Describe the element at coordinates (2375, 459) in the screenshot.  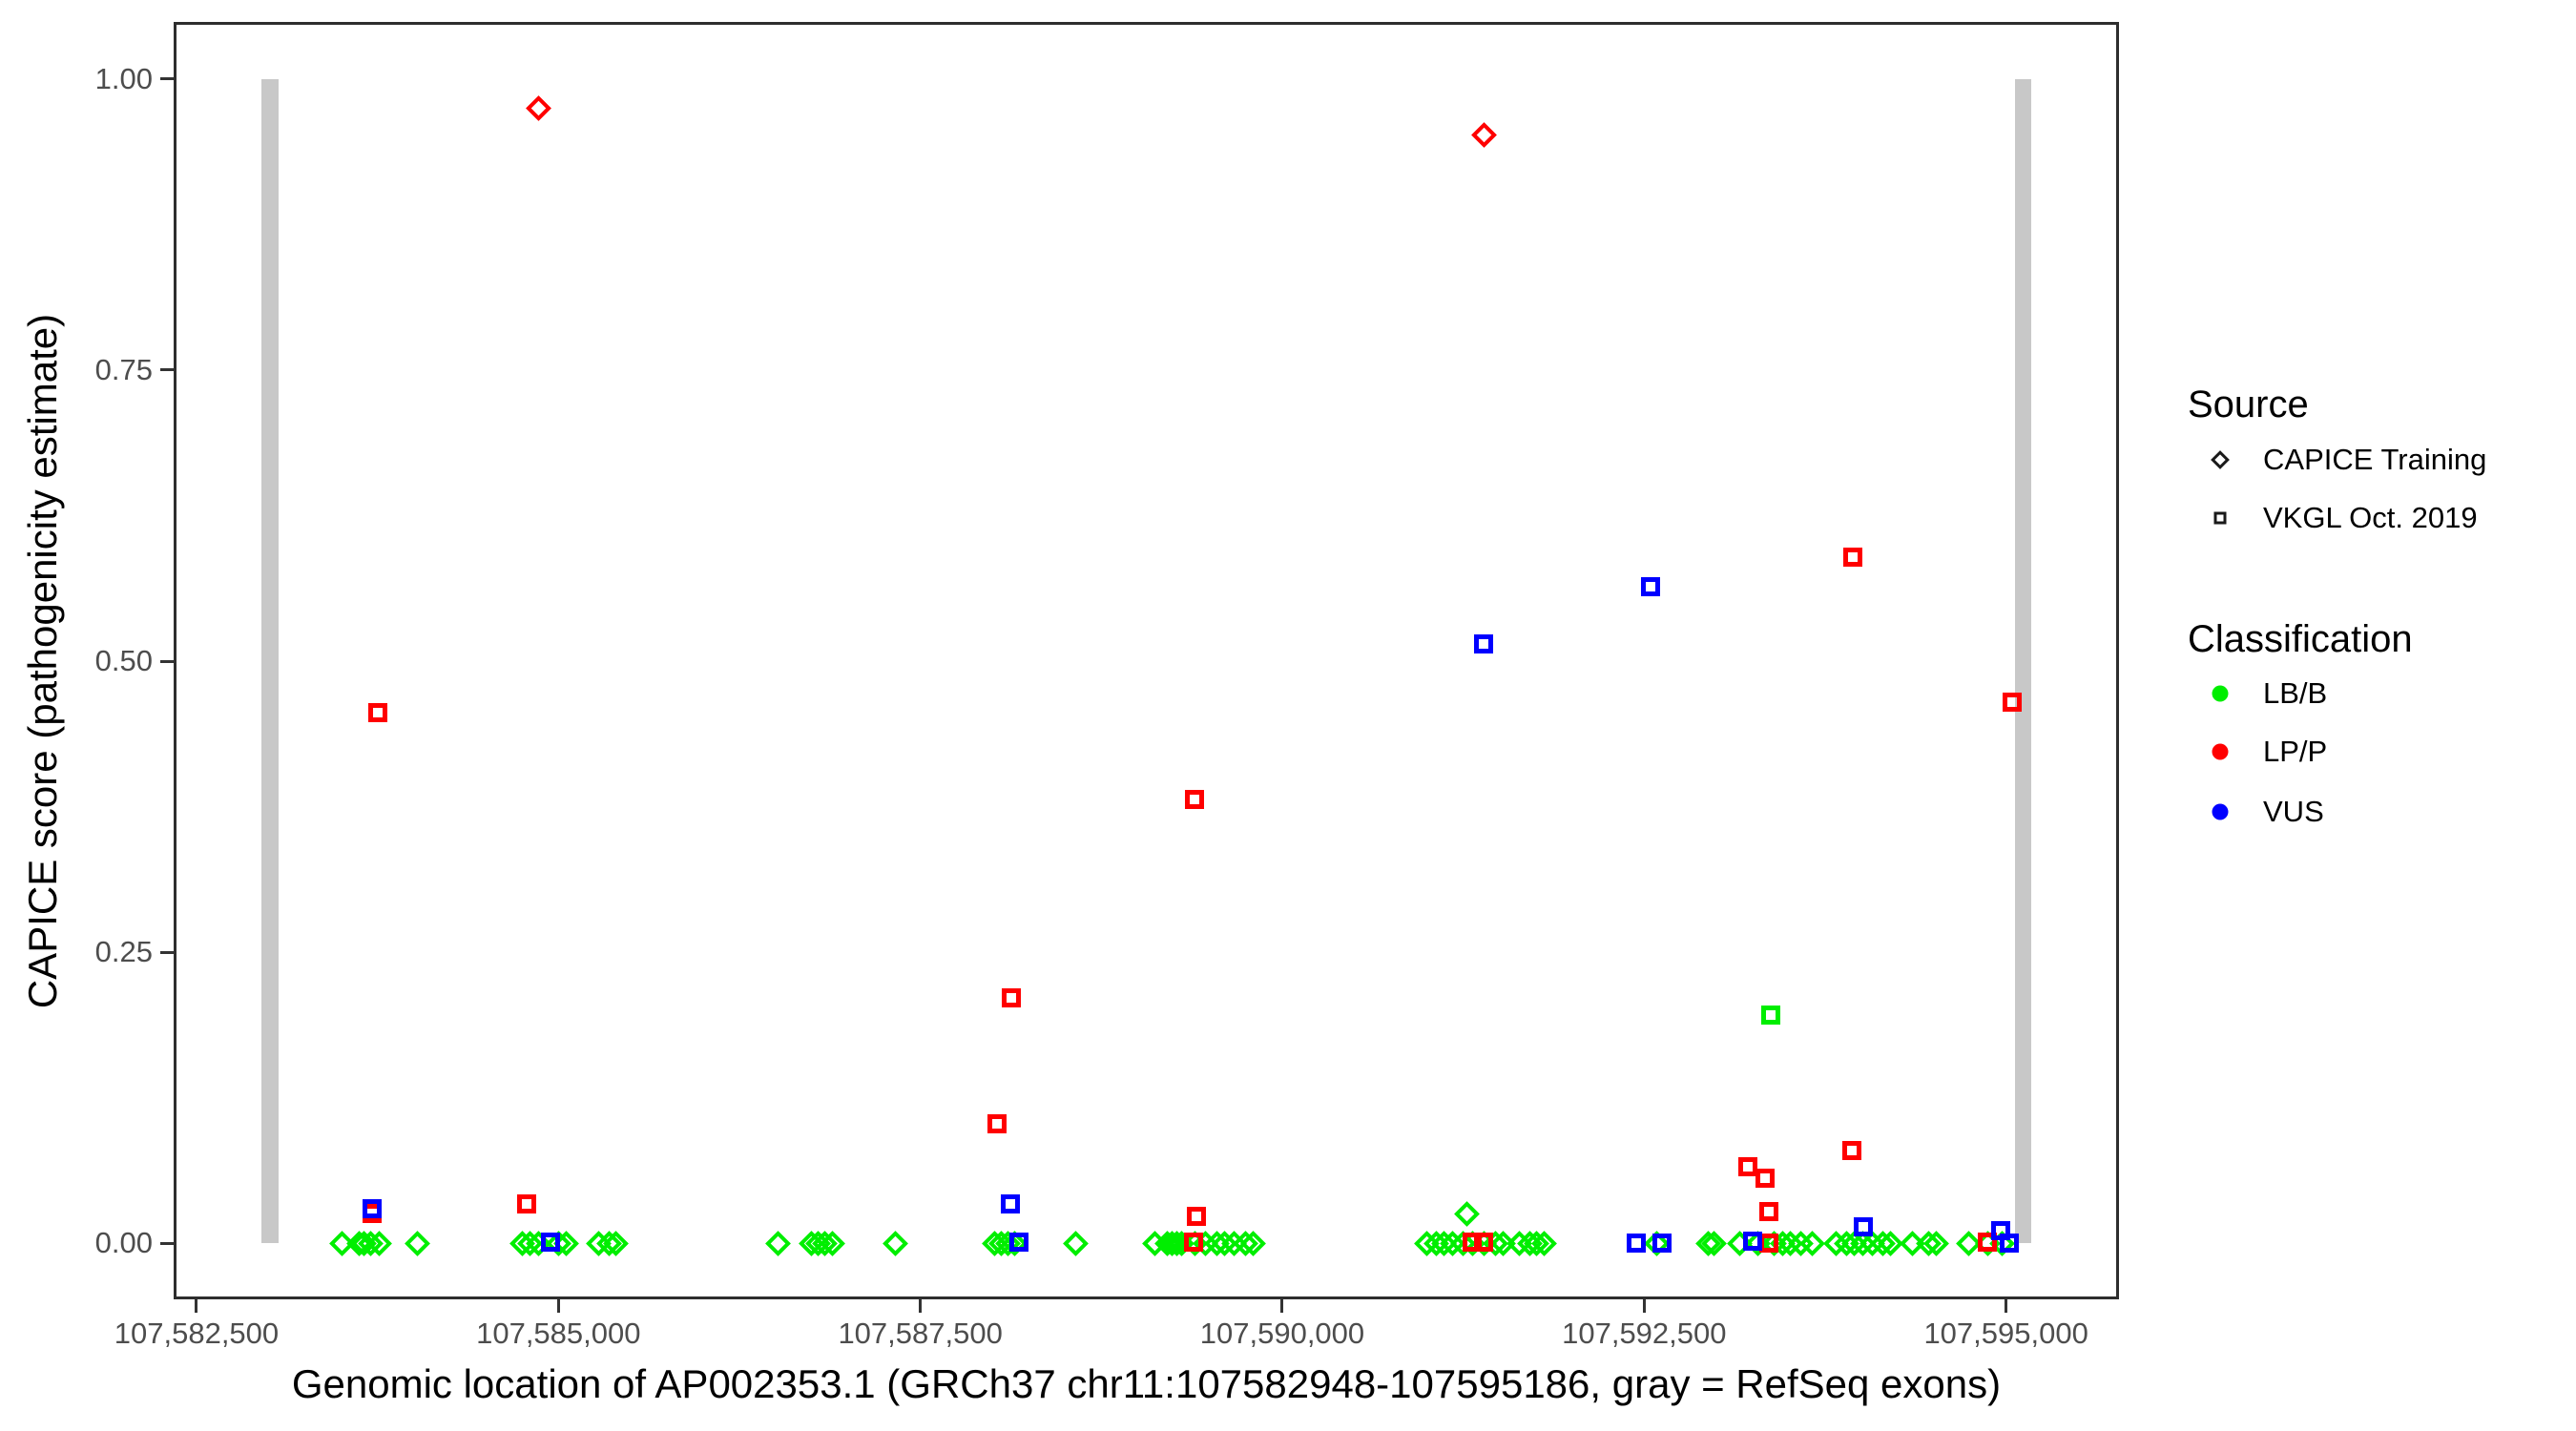
I see `legend-source-item-label: CAPICE Training` at that location.